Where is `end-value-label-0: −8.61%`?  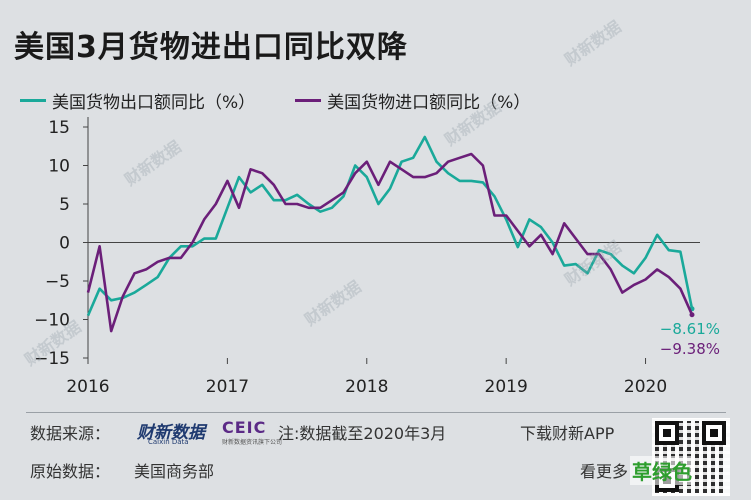
end-value-label-0: −8.61% is located at coordinates (690, 329).